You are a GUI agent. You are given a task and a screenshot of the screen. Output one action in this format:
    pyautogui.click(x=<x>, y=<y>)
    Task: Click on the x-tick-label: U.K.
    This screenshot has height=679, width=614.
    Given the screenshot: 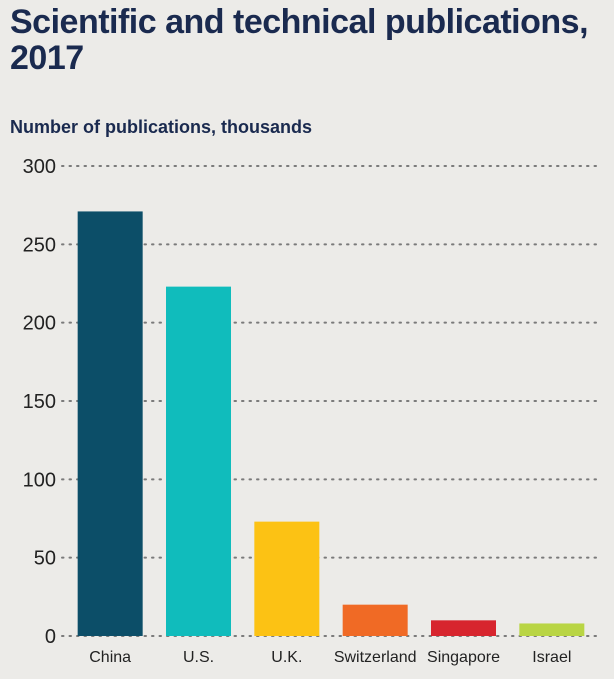 What is the action you would take?
    pyautogui.click(x=286, y=657)
    